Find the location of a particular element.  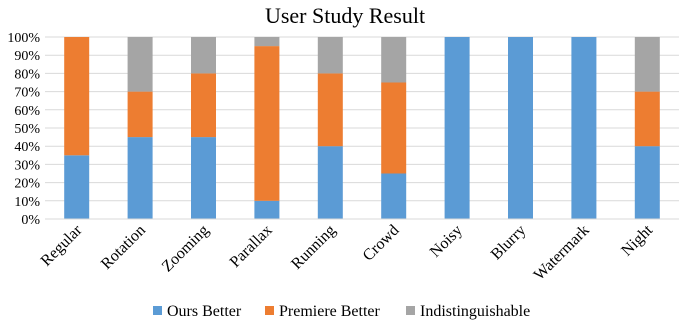

bar-premiere-better-rotation is located at coordinates (140, 114).